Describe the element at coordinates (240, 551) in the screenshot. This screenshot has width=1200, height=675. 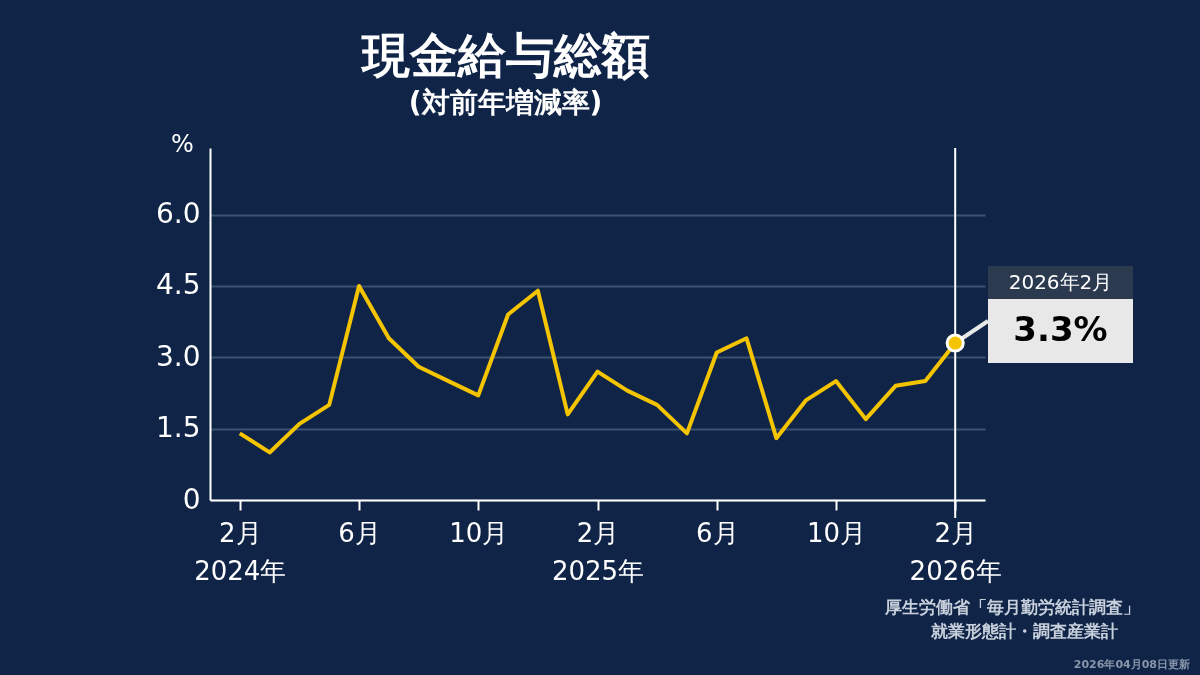
I see `x-tick-label: 2月 2024年` at that location.